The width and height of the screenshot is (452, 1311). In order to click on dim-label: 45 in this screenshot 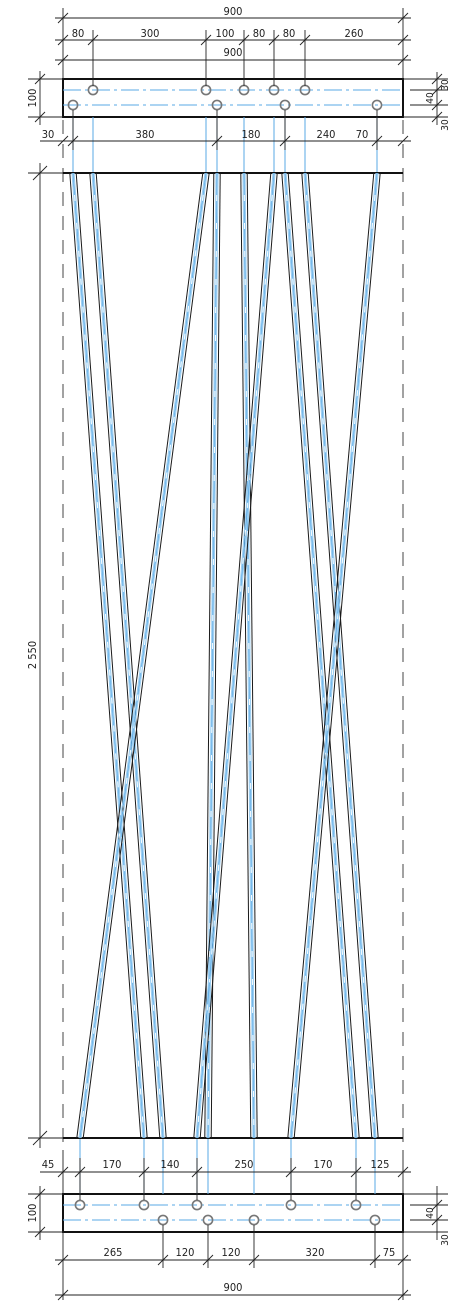, I will do `click(48, 1164)`.